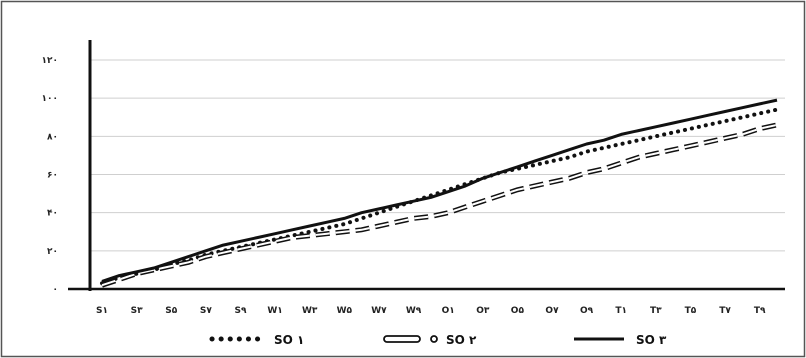 The height and width of the screenshot is (358, 806). What do you see at coordinates (50, 99) in the screenshot?
I see `y-tick-label: ۱۰۰` at bounding box center [50, 99].